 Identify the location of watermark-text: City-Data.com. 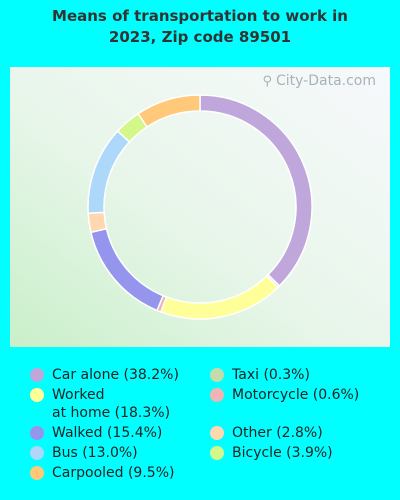
(325, 81).